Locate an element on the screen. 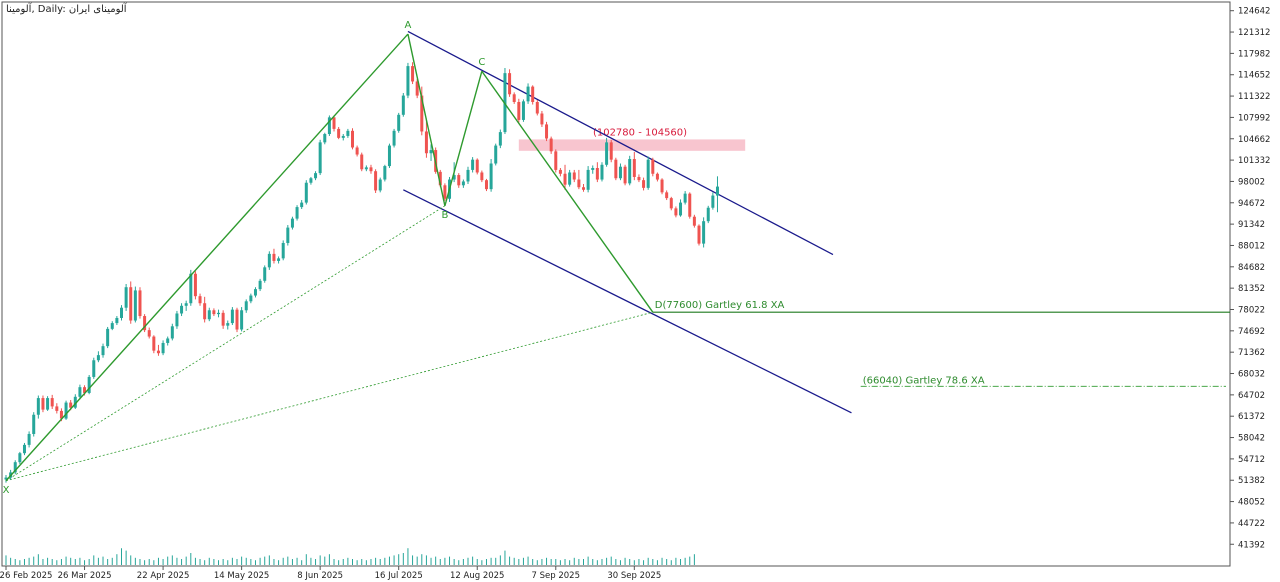 The height and width of the screenshot is (582, 1280). y-tick-label: 71362 is located at coordinates (1251, 353).